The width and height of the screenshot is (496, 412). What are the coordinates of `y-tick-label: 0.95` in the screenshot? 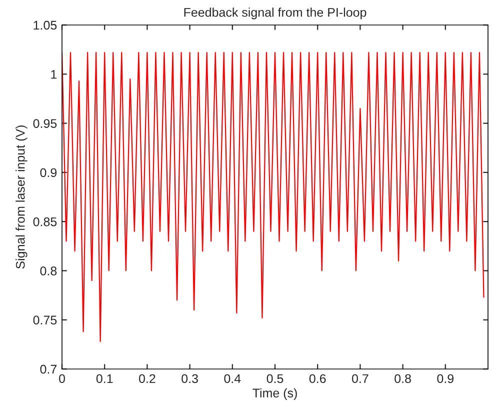 It's located at (45, 123).